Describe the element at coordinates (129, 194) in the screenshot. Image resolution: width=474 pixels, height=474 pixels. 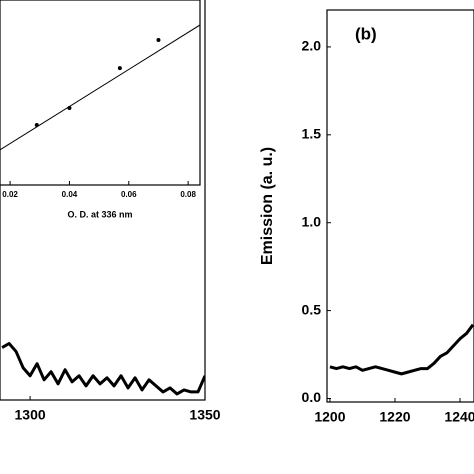
I see `x-tick-label: 0.06` at that location.